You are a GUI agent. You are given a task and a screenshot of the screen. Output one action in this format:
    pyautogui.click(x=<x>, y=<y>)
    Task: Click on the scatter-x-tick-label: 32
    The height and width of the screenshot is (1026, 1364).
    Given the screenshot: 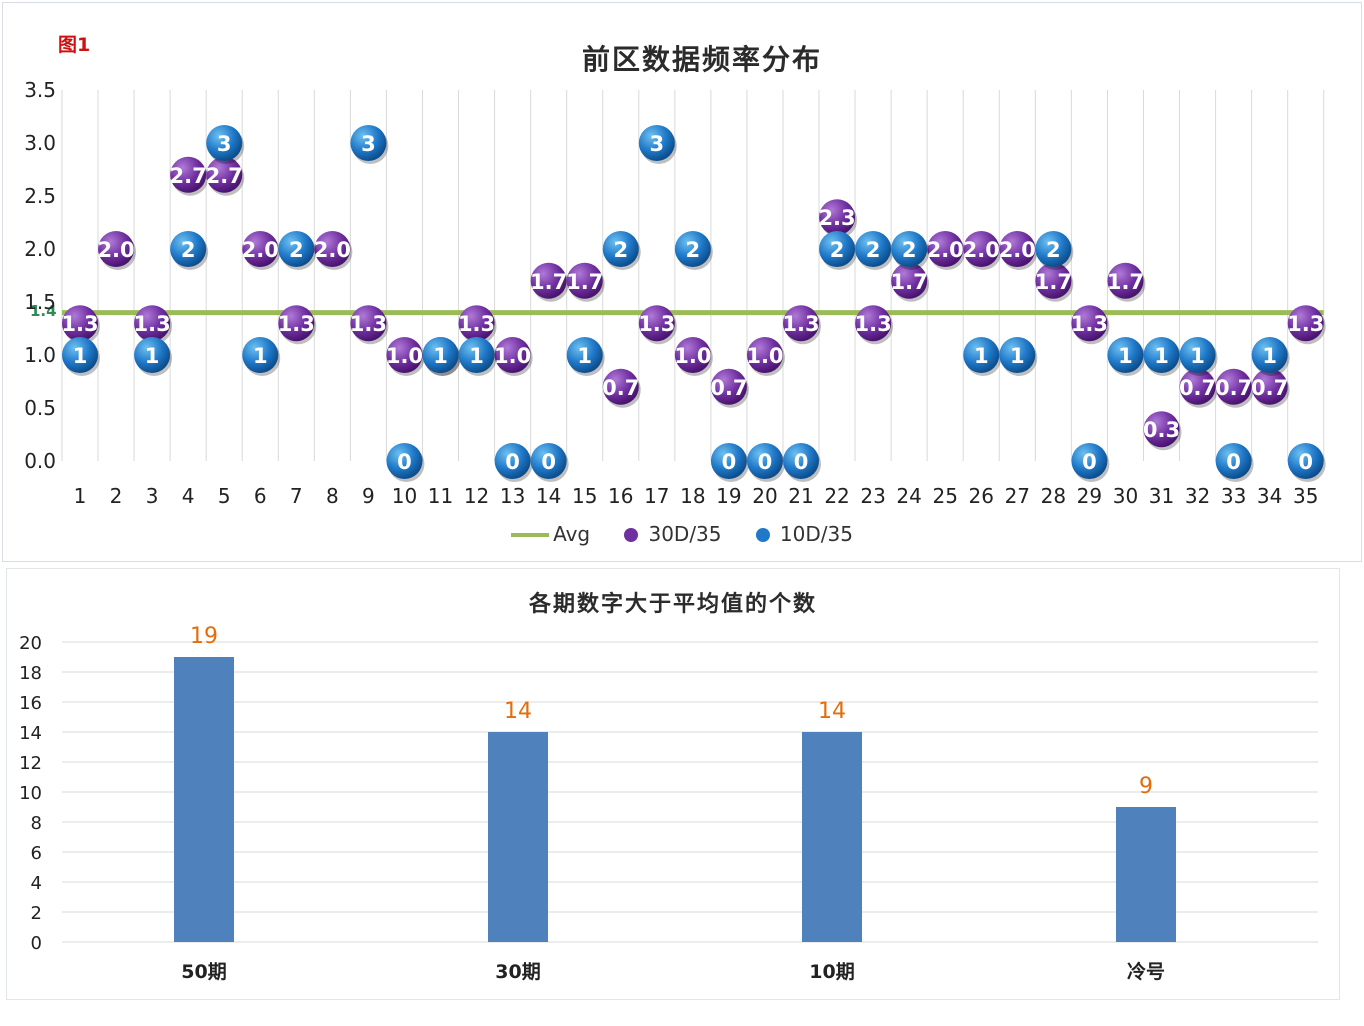 What is the action you would take?
    pyautogui.click(x=1197, y=496)
    